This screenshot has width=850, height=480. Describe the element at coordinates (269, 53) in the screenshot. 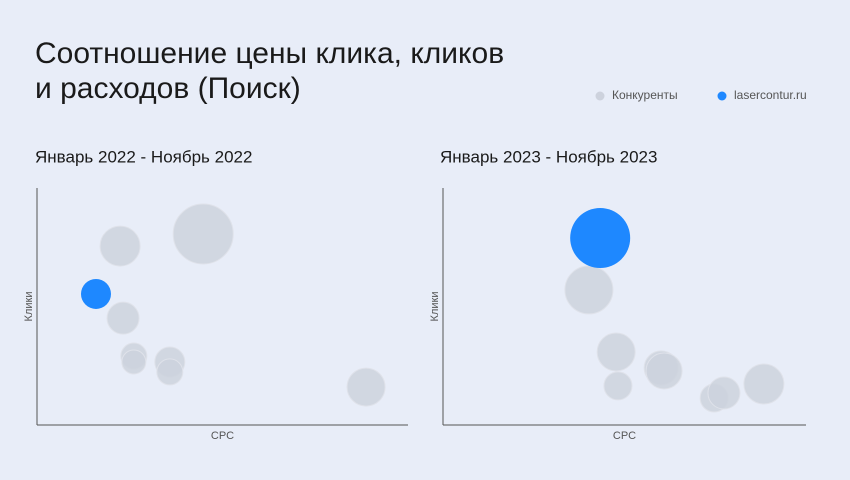

I see `title-line: Соотношение цены клика, кликов` at that location.